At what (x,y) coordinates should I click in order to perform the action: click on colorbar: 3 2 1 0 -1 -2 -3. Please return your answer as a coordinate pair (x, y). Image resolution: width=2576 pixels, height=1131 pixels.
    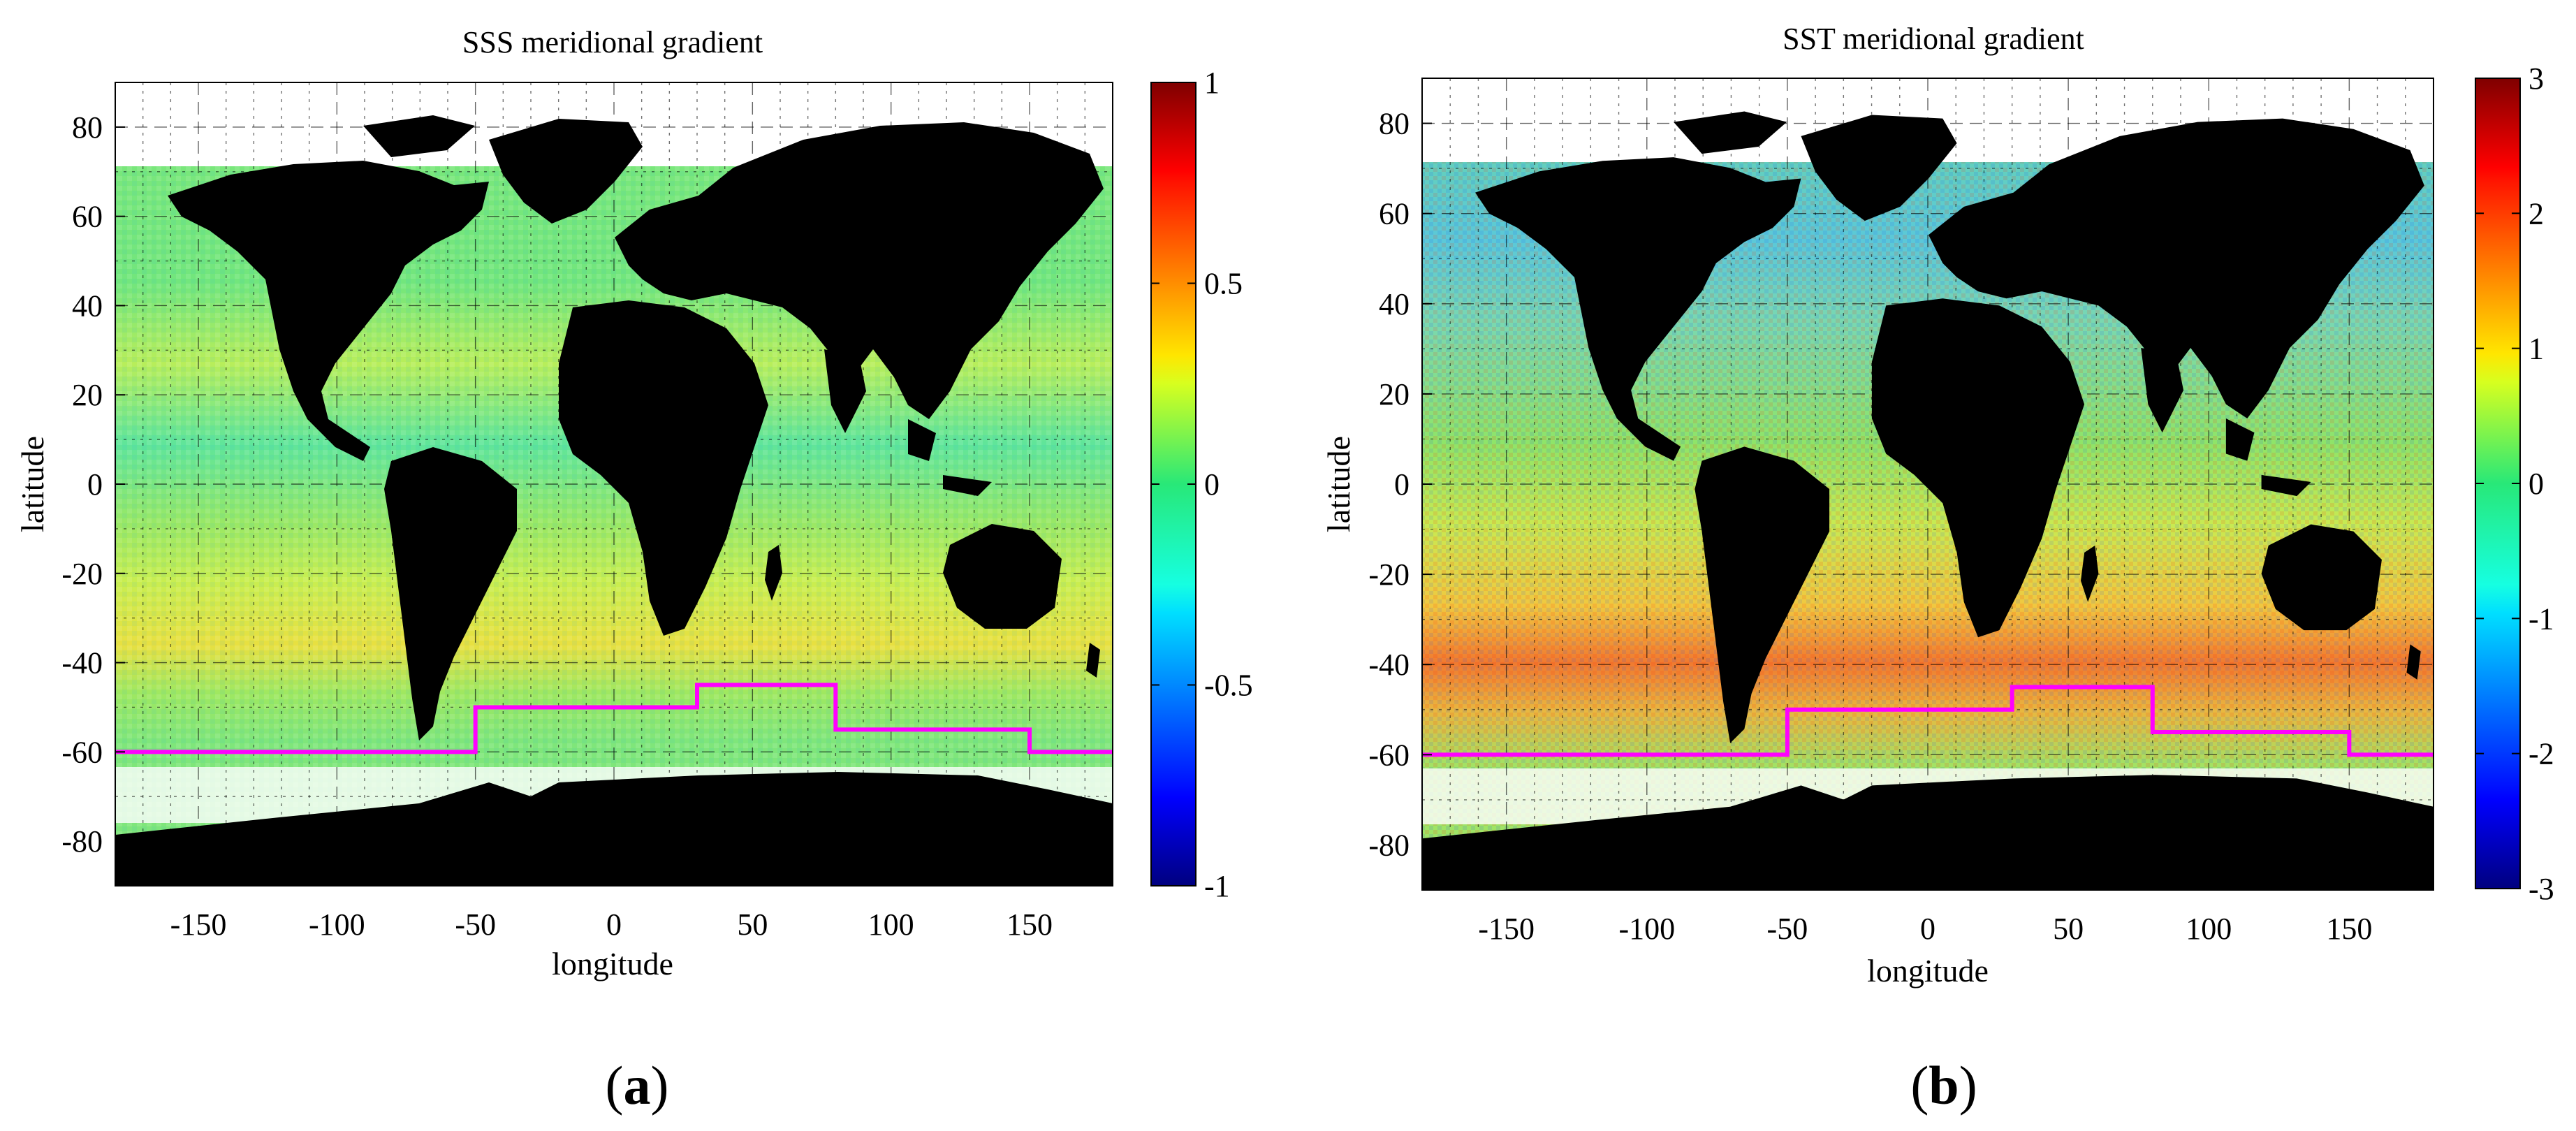
    Looking at the image, I should click on (2514, 484).